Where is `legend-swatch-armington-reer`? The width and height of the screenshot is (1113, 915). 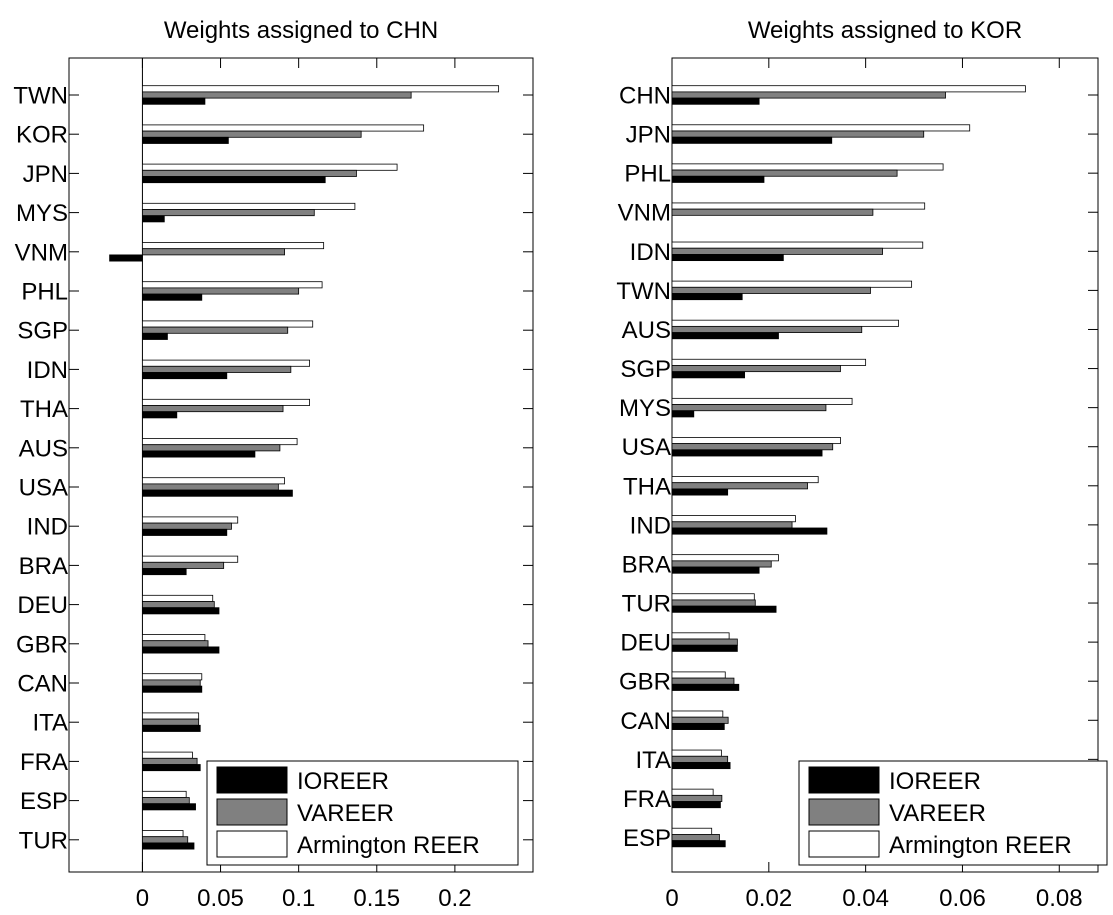
legend-swatch-armington-reer is located at coordinates (844, 844).